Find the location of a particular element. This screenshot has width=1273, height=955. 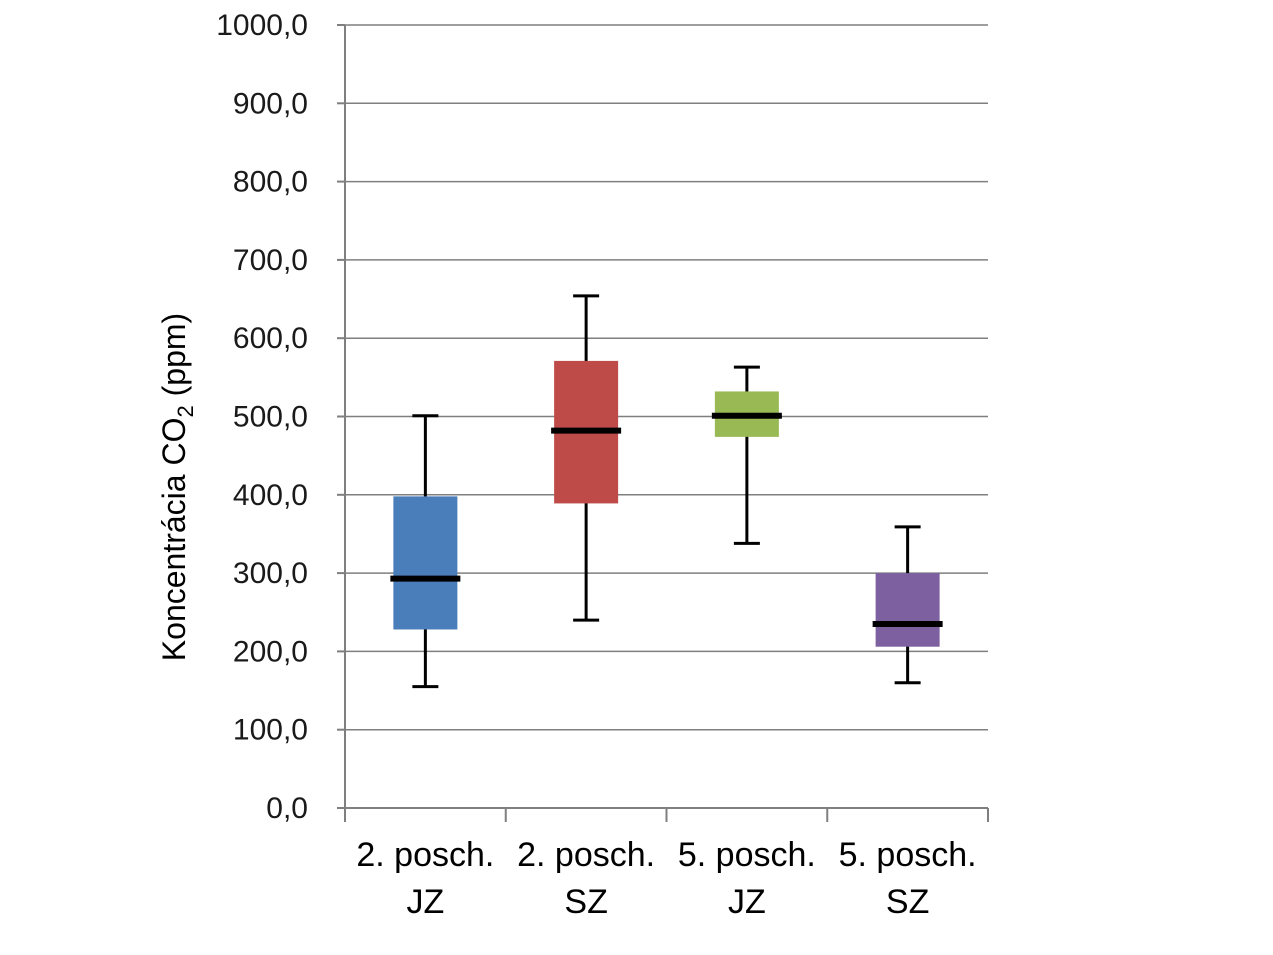

y-tick-label: 400,0 is located at coordinates (270, 495).